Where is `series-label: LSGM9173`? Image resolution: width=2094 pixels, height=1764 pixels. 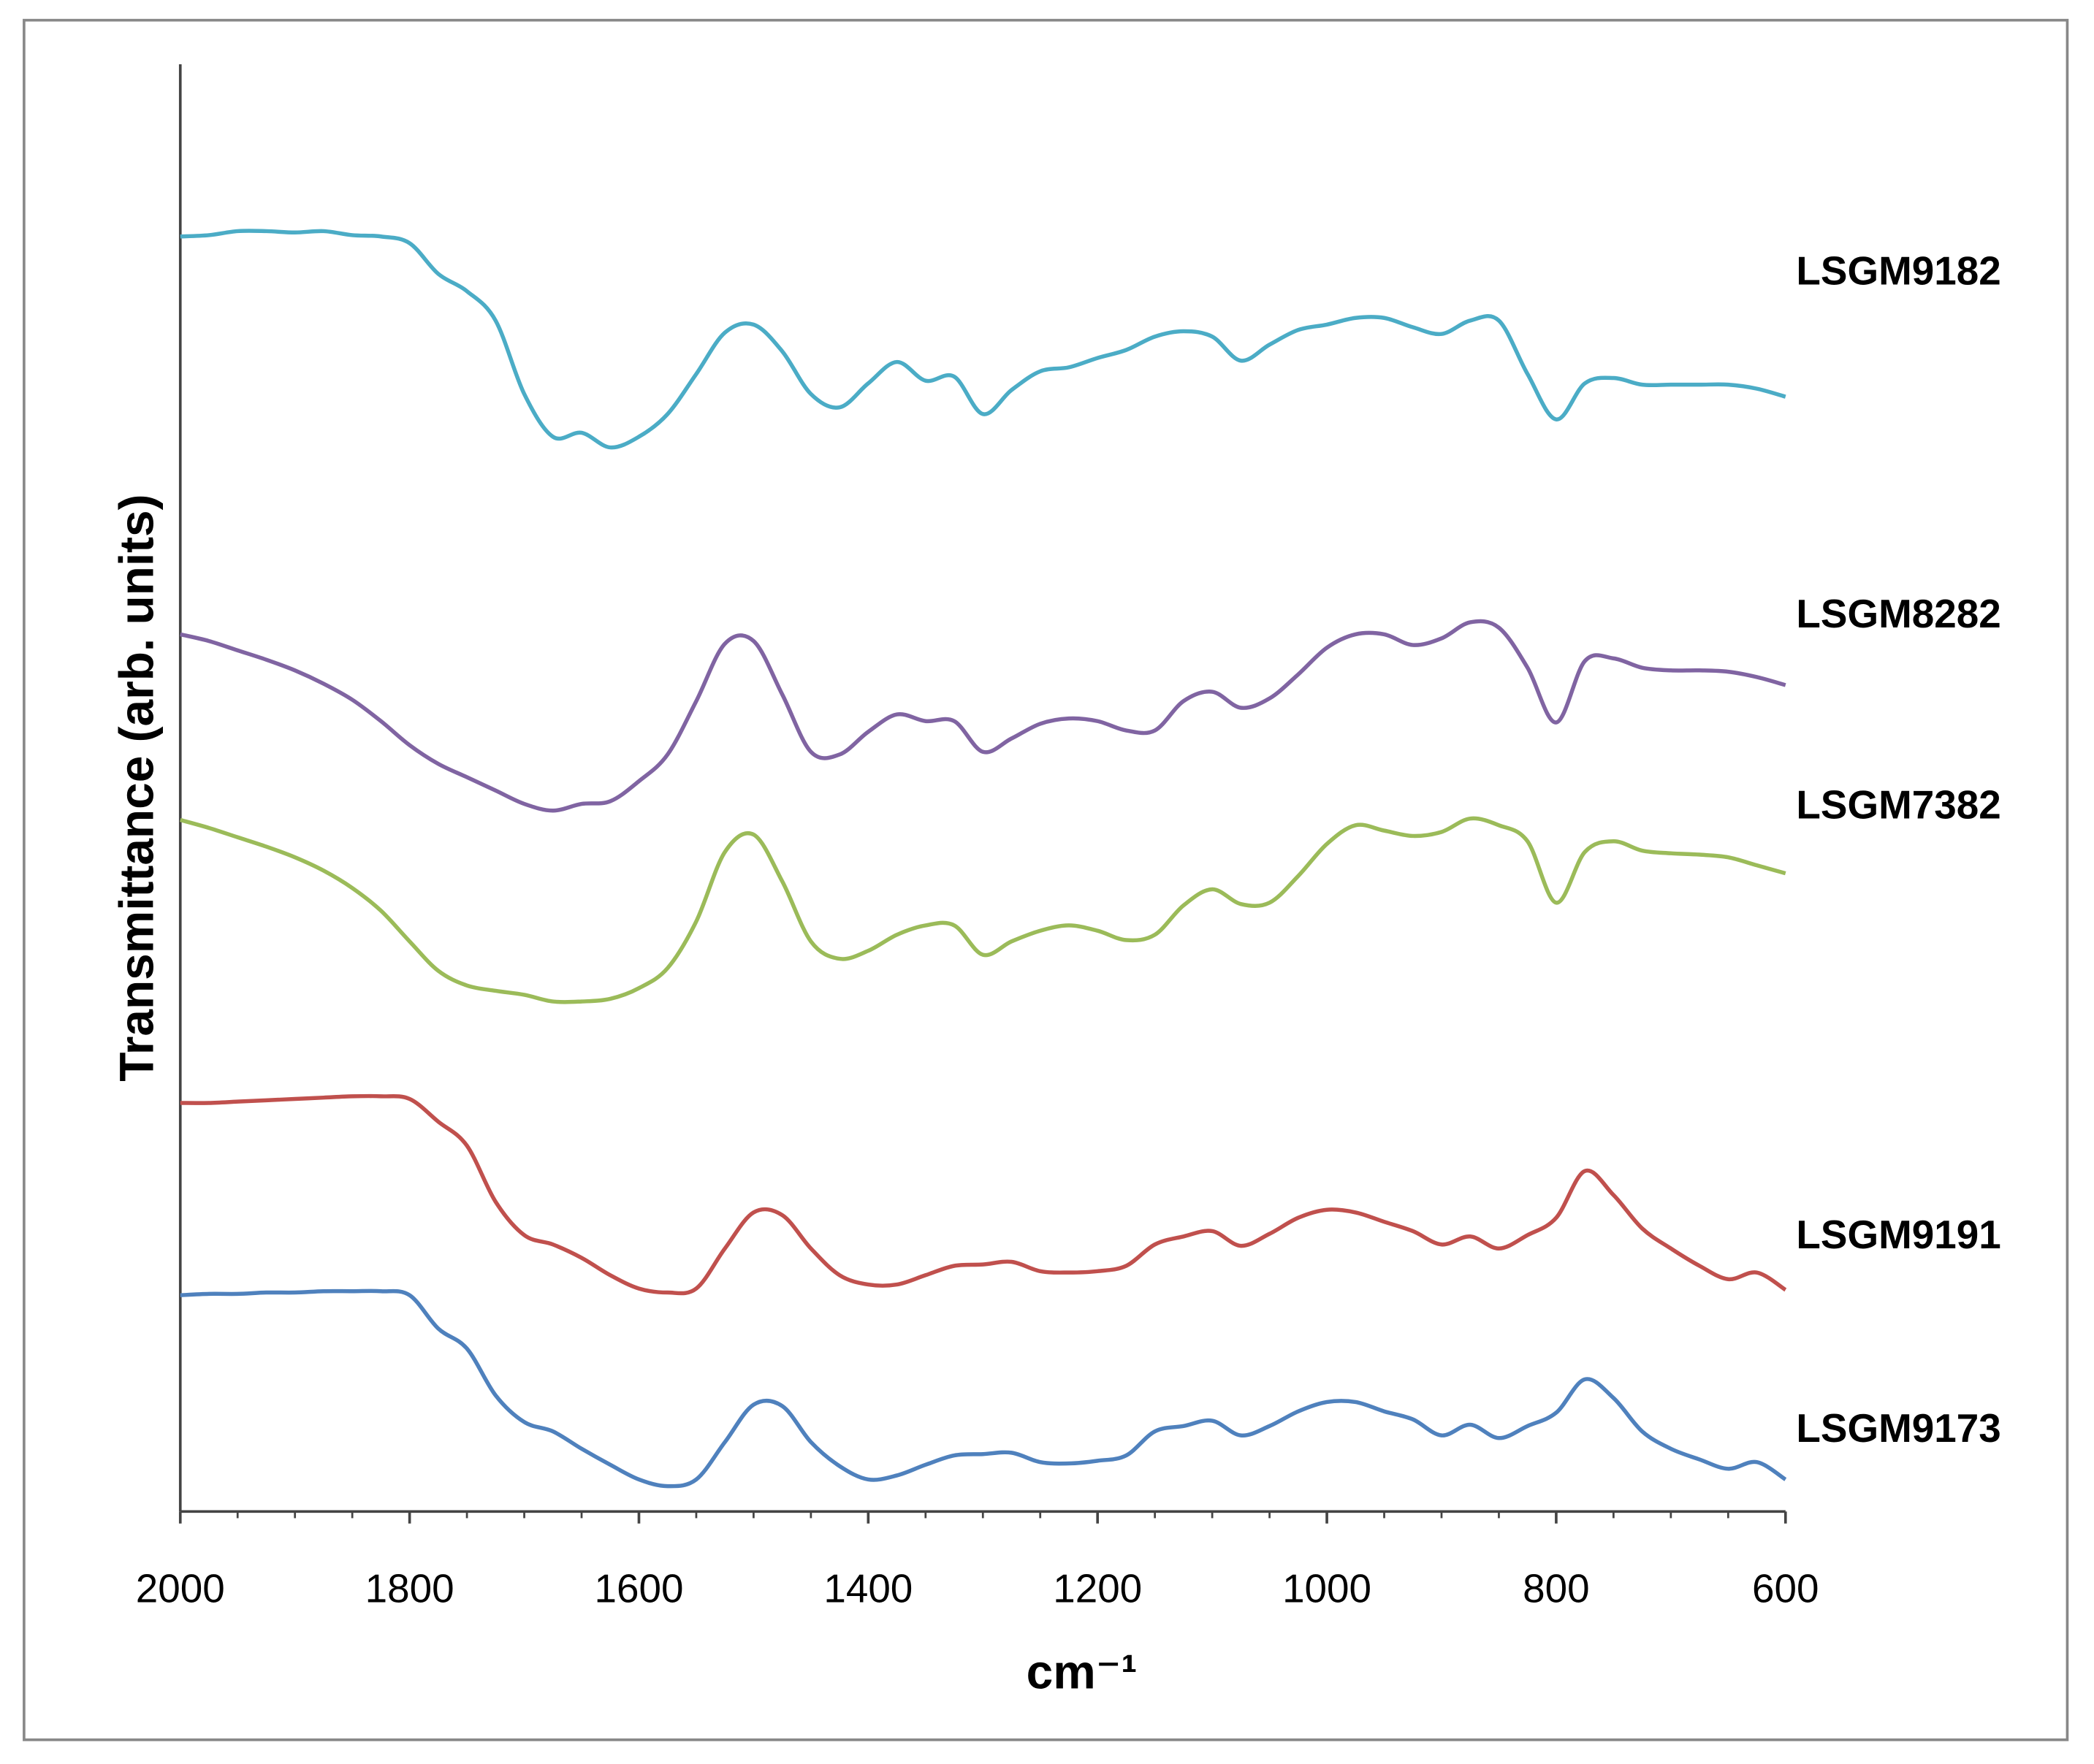
series-label: LSGM9173 is located at coordinates (1898, 1428).